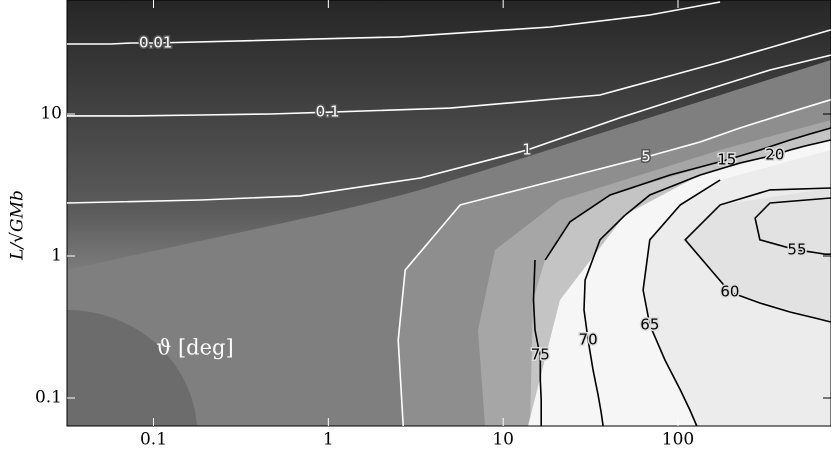 This screenshot has height=452, width=831. I want to click on y-axis-label: L/√GMb, so click(18, 225).